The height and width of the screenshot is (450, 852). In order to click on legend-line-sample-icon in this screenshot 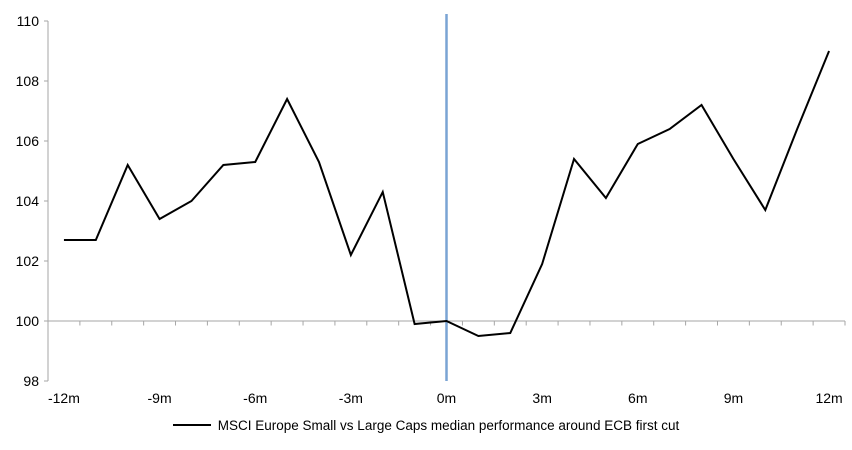, I will do `click(191, 425)`.